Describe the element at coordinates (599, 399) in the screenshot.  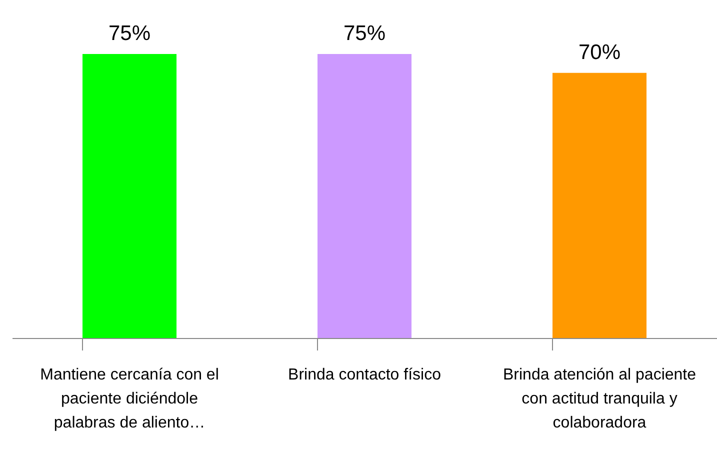
I see `x-tick-label: Brinda atención al paciente con actitud tranquila y colaboradora` at that location.